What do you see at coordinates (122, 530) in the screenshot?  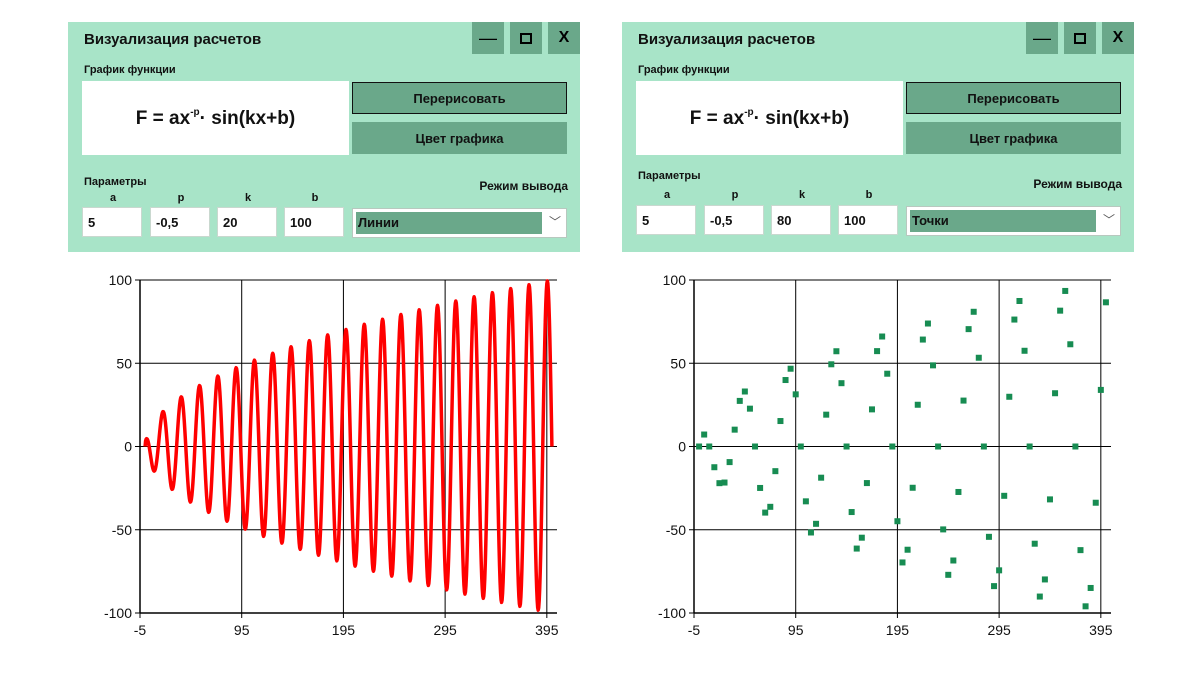 I see `y-tick-label: -50` at bounding box center [122, 530].